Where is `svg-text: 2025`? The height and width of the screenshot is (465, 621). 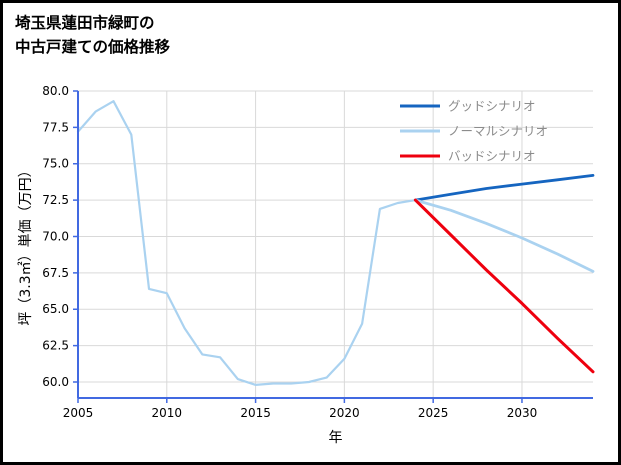
svg-text: 2025 is located at coordinates (433, 413).